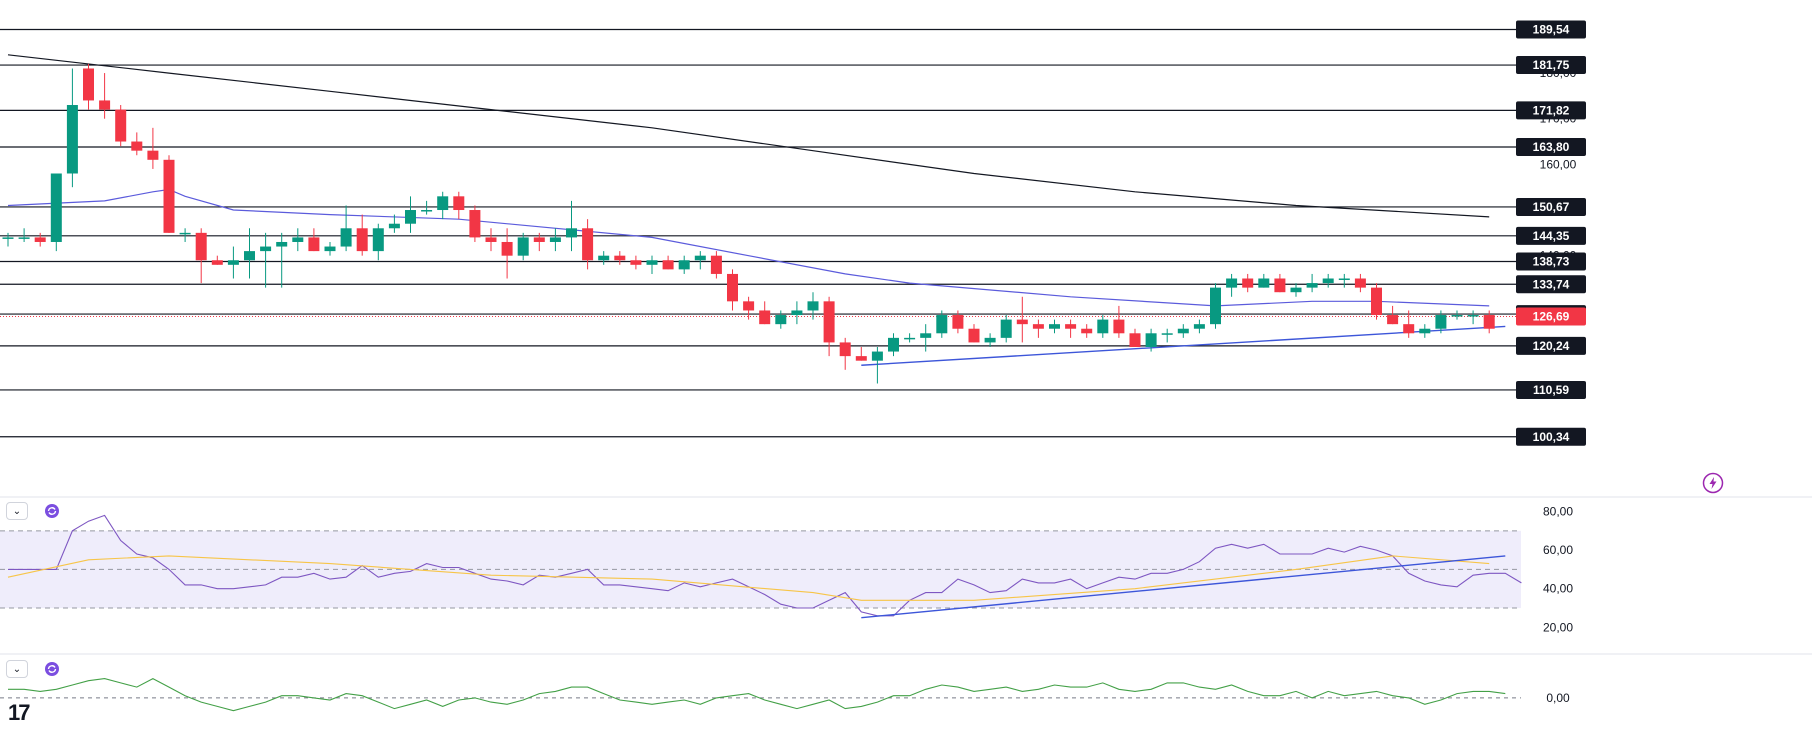 The width and height of the screenshot is (1812, 737). I want to click on rsi-axis-tick-label: 60,00, so click(1558, 550).